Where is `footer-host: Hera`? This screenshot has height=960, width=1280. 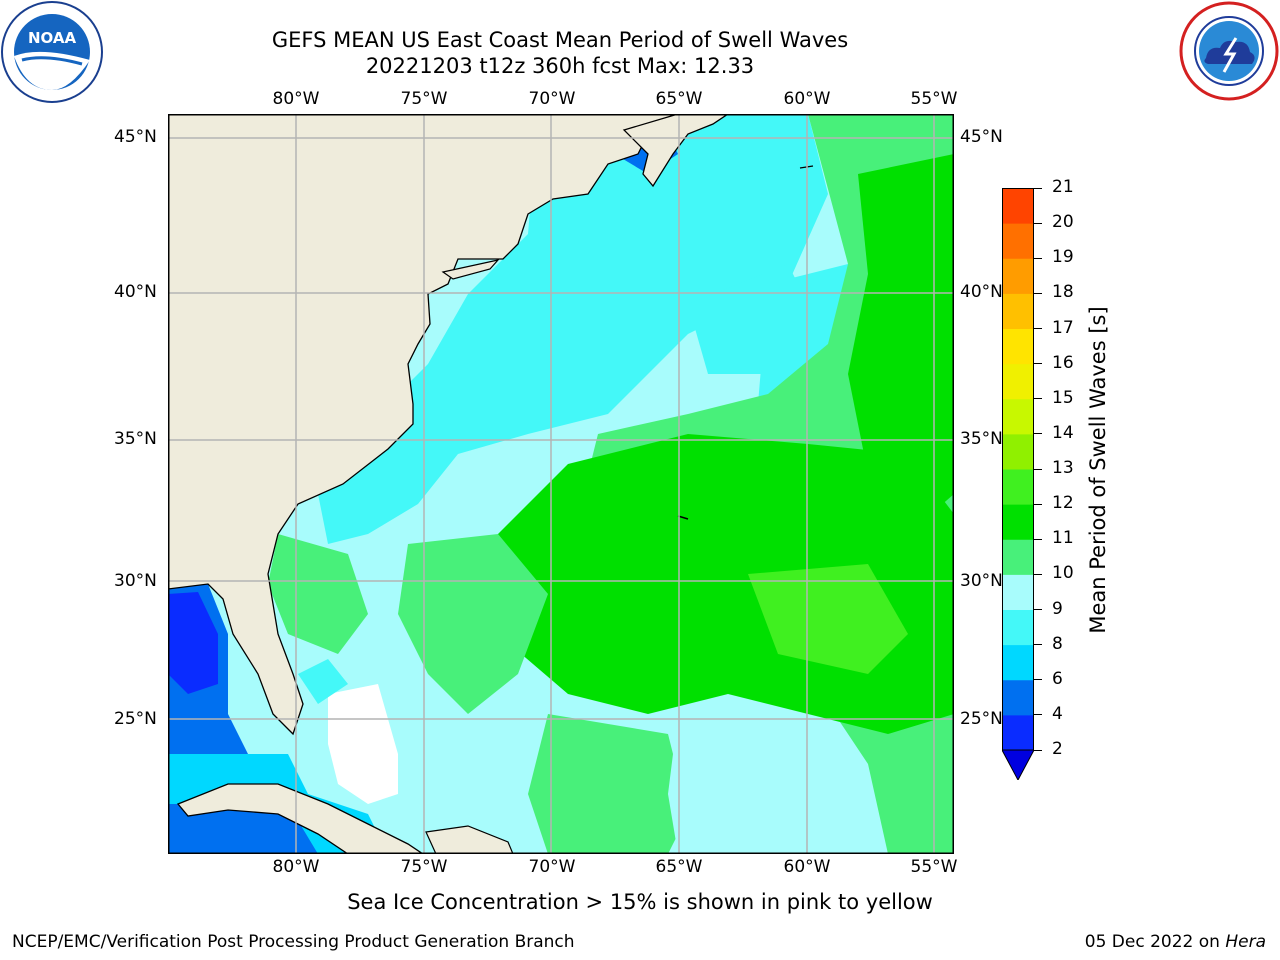 footer-host: Hera is located at coordinates (1245, 942).